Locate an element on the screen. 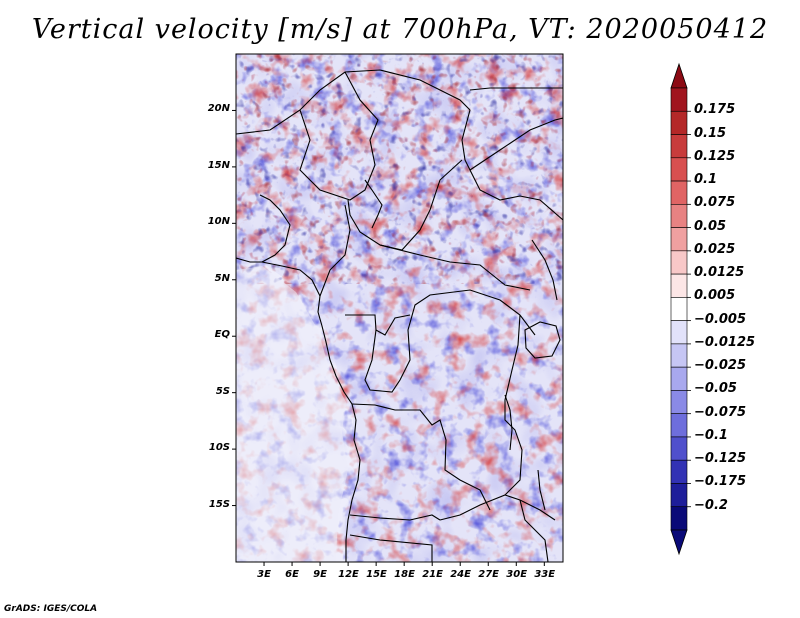 The image size is (800, 618). colorbar-label: −0.175 is located at coordinates (720, 482).